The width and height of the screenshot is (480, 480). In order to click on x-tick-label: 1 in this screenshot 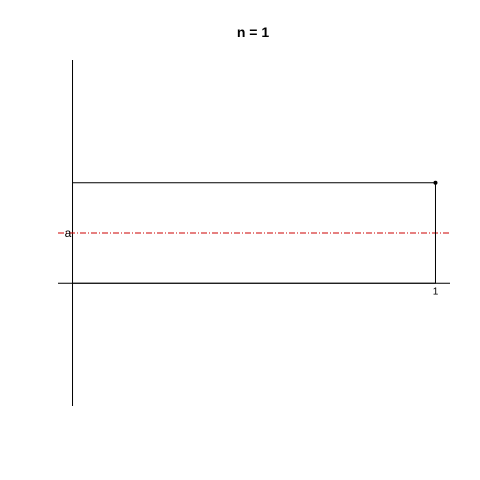, I will do `click(436, 291)`.